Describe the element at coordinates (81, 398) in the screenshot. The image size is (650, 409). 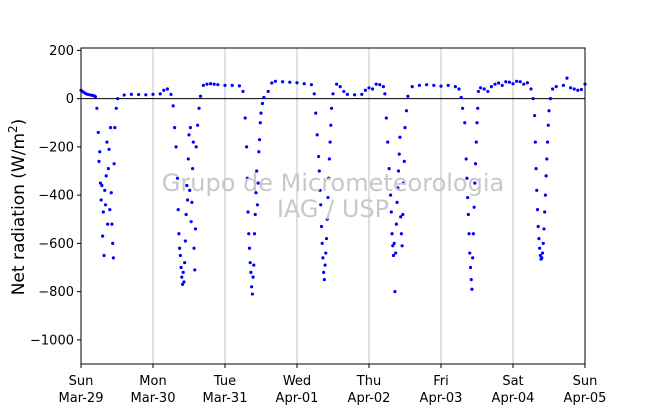
I see `x-tick-date-0: Mar-29` at that location.